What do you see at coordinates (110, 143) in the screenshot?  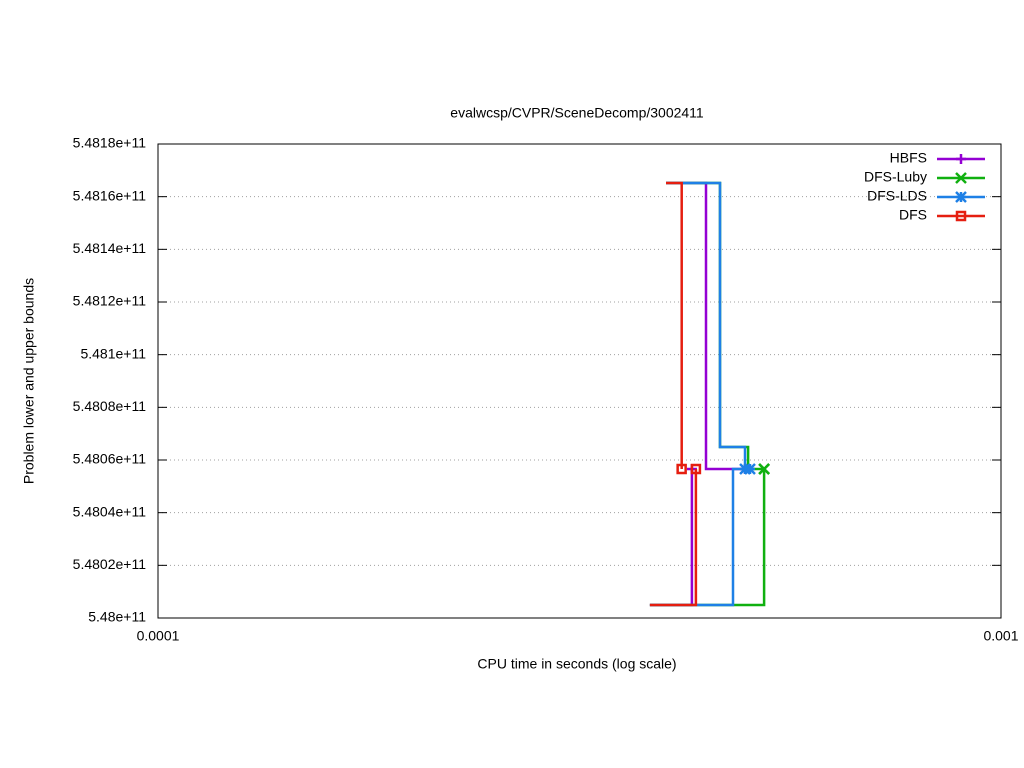 I see `y-tick-label: 5.4818e+11` at bounding box center [110, 143].